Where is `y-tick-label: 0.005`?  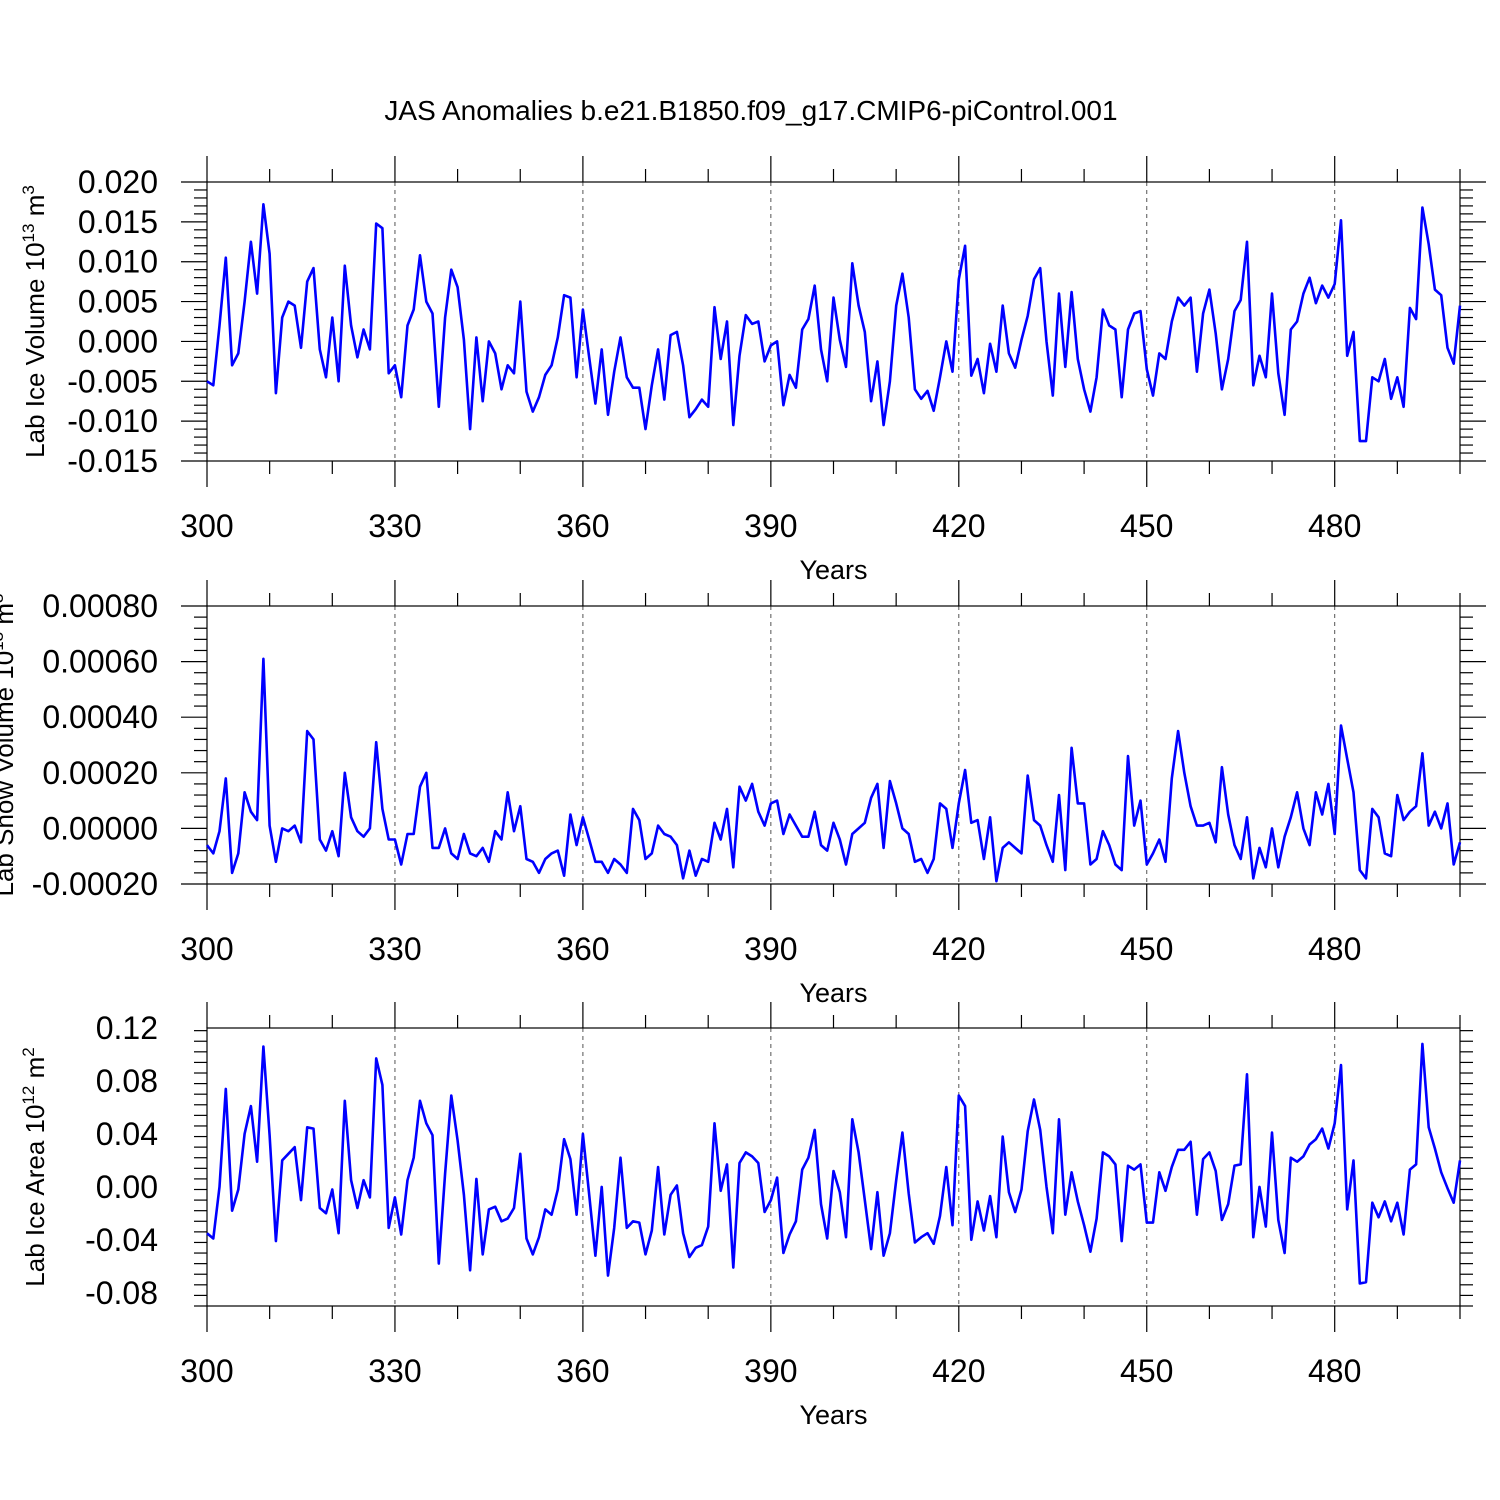 y-tick-label: 0.005 is located at coordinates (118, 302).